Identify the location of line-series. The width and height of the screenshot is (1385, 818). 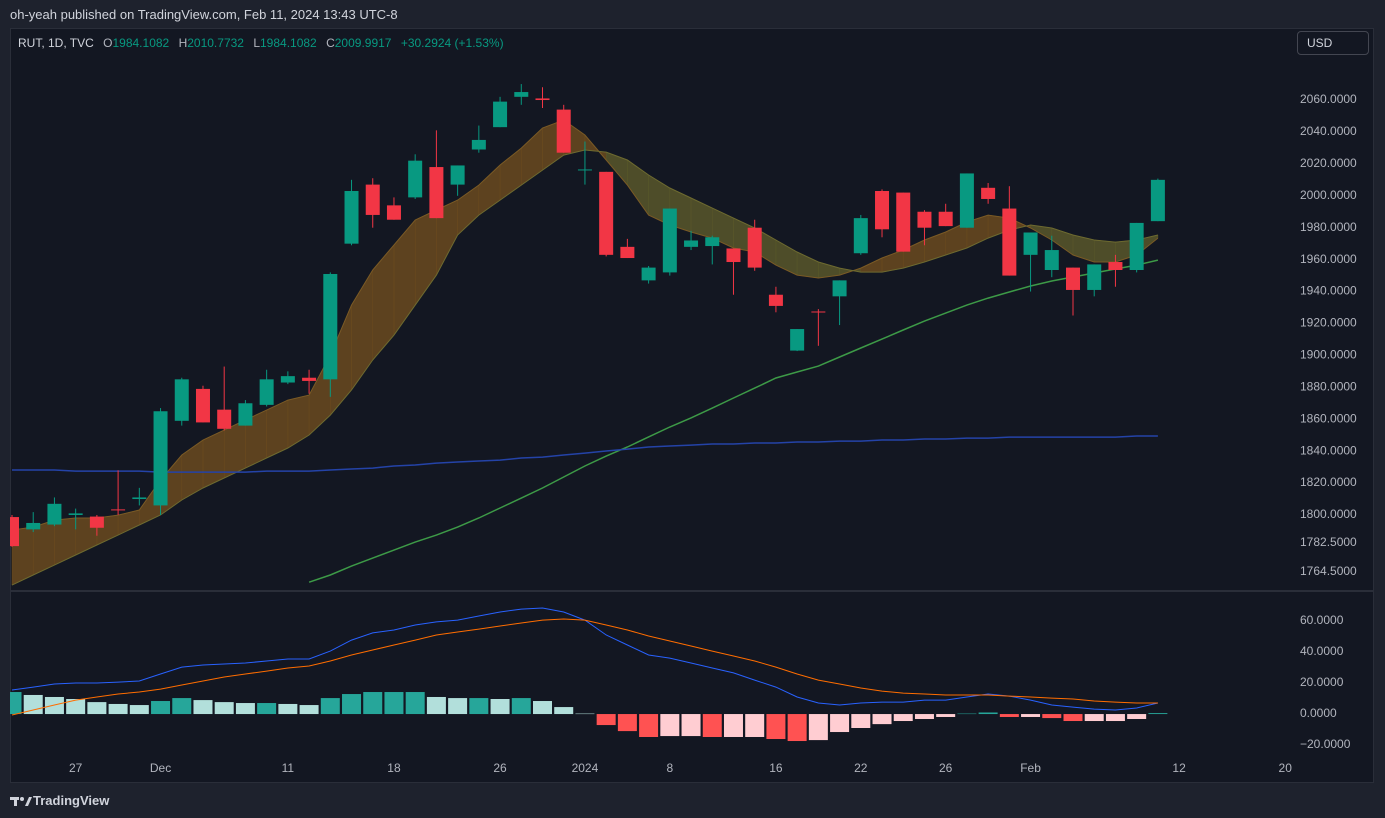
(584, 667).